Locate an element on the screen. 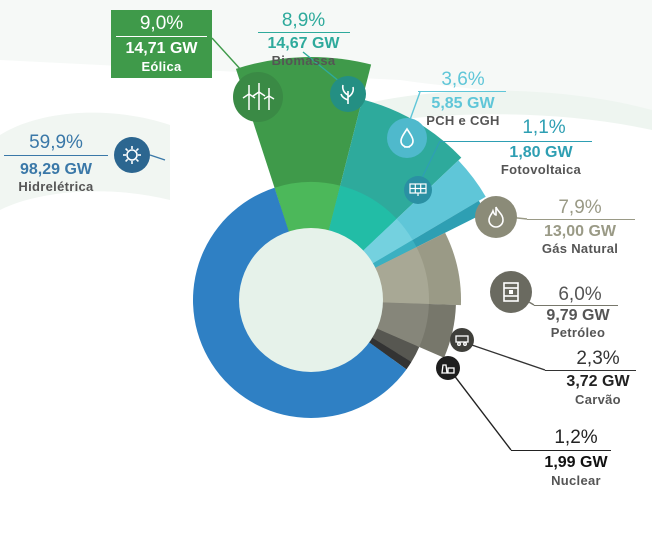  fotovoltaica-name: Fotovoltaica is located at coordinates (541, 169).